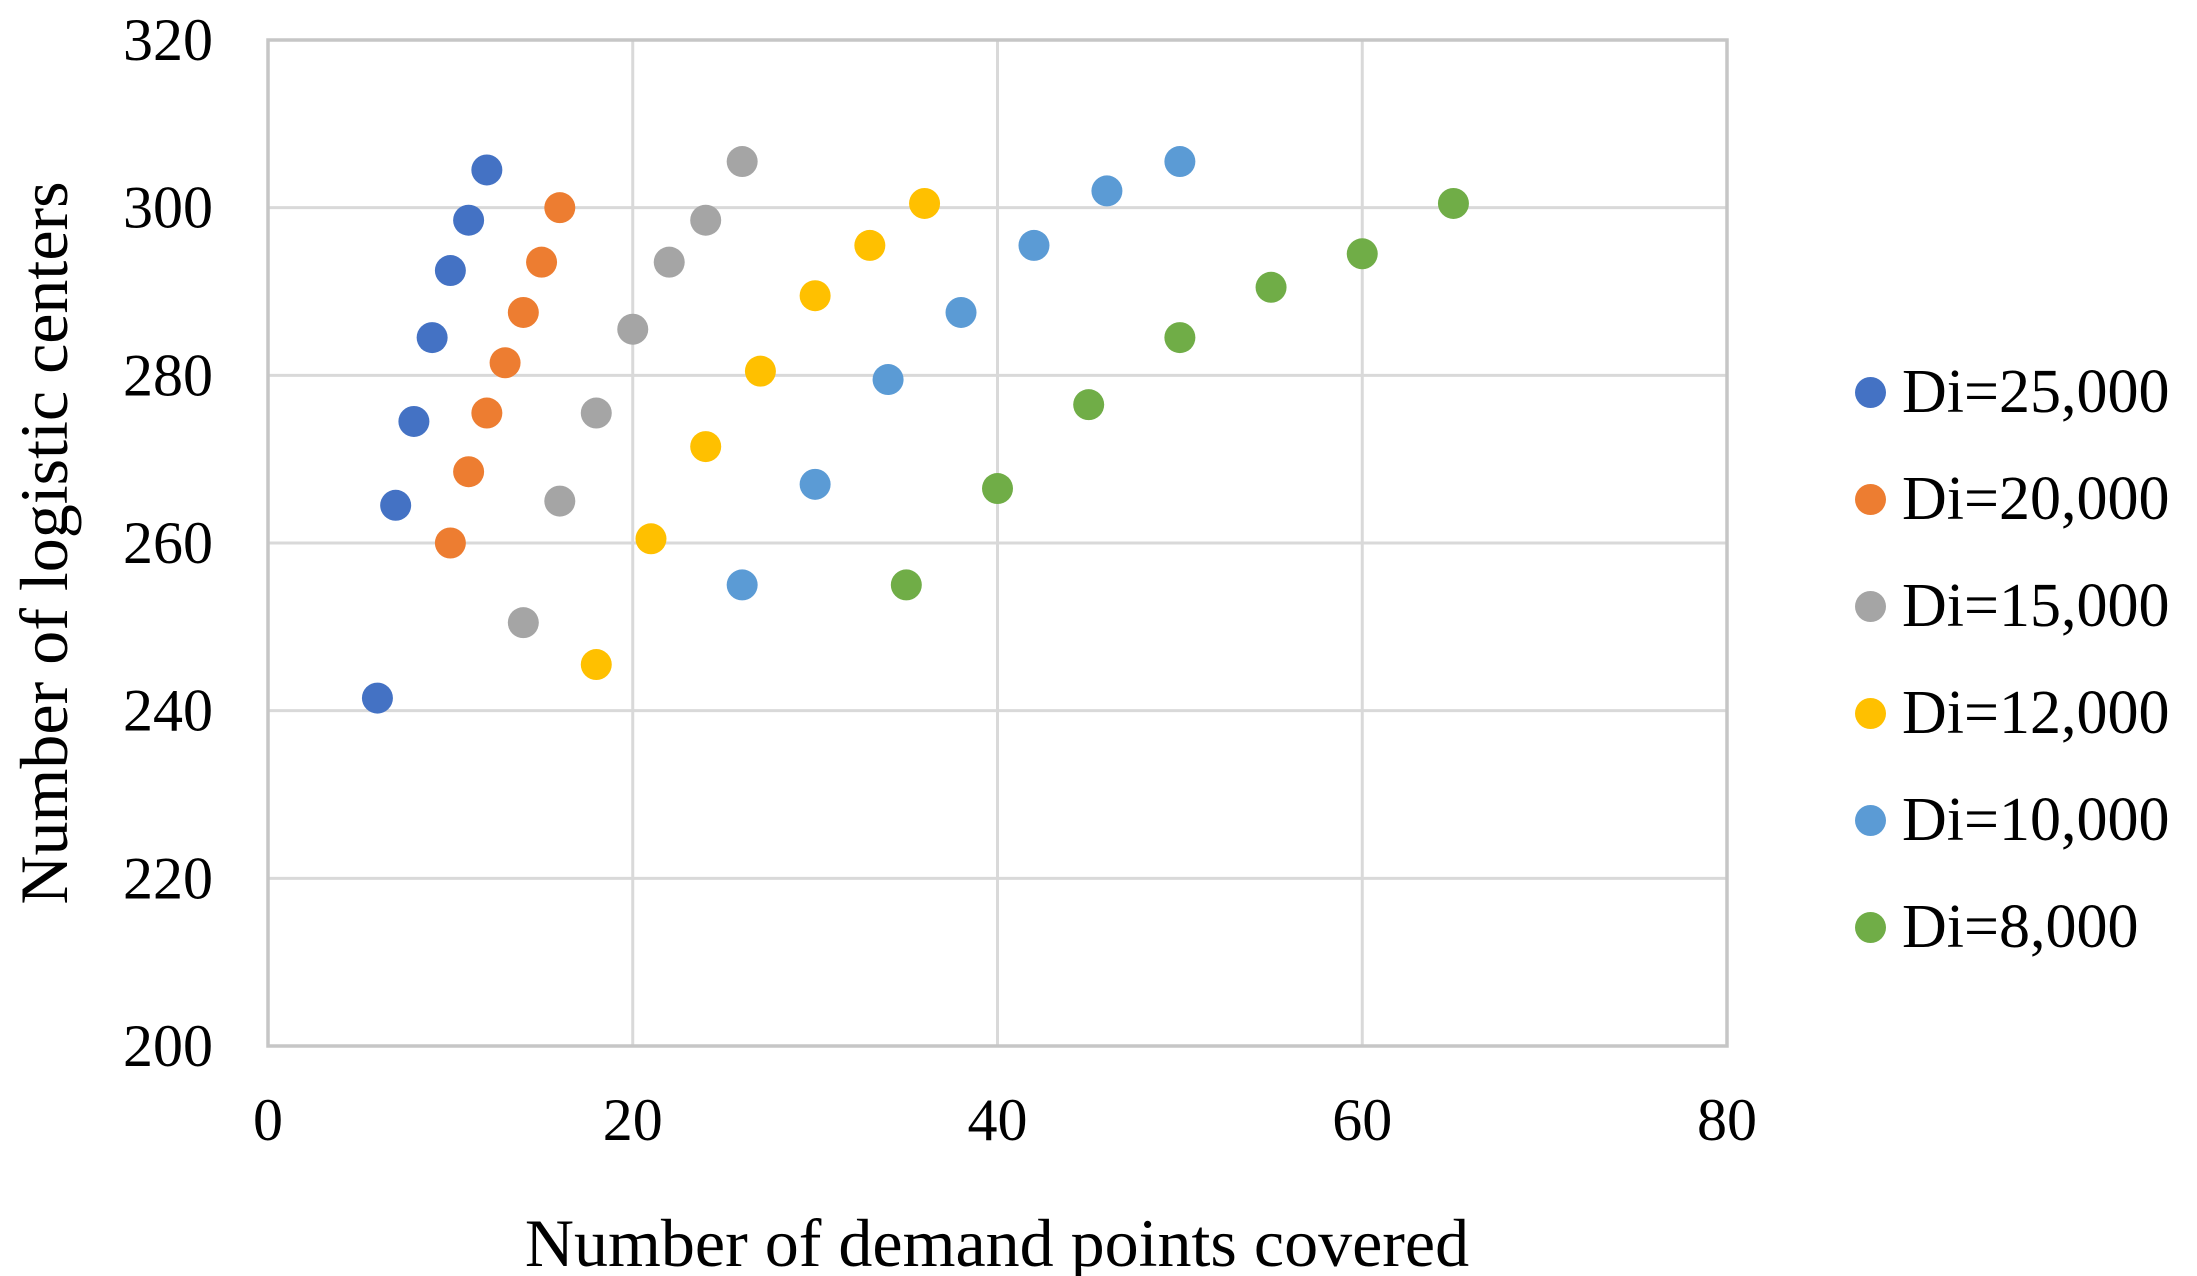 This screenshot has height=1276, width=2197. I want to click on legend-item: Di=25,000, so click(2012, 392).